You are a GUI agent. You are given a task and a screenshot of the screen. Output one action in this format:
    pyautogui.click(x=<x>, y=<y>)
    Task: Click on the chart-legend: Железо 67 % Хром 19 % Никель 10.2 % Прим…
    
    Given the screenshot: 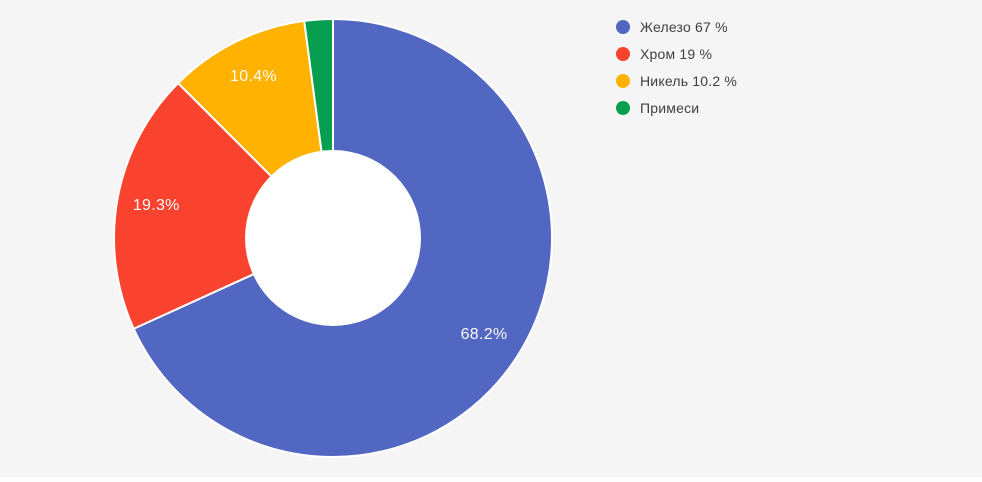 What is the action you would take?
    pyautogui.click(x=676, y=67)
    